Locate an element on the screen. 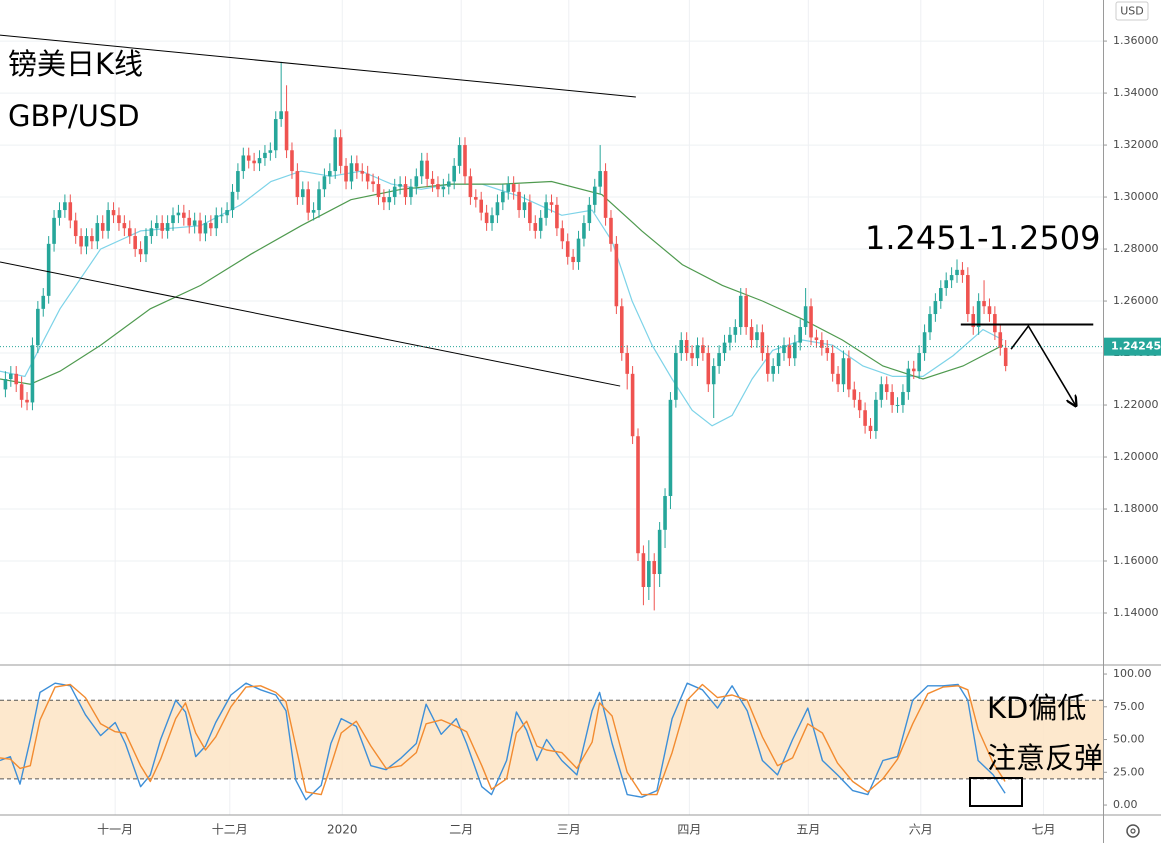 This screenshot has height=843, width=1161. settings-gear is located at coordinates (1133, 831).